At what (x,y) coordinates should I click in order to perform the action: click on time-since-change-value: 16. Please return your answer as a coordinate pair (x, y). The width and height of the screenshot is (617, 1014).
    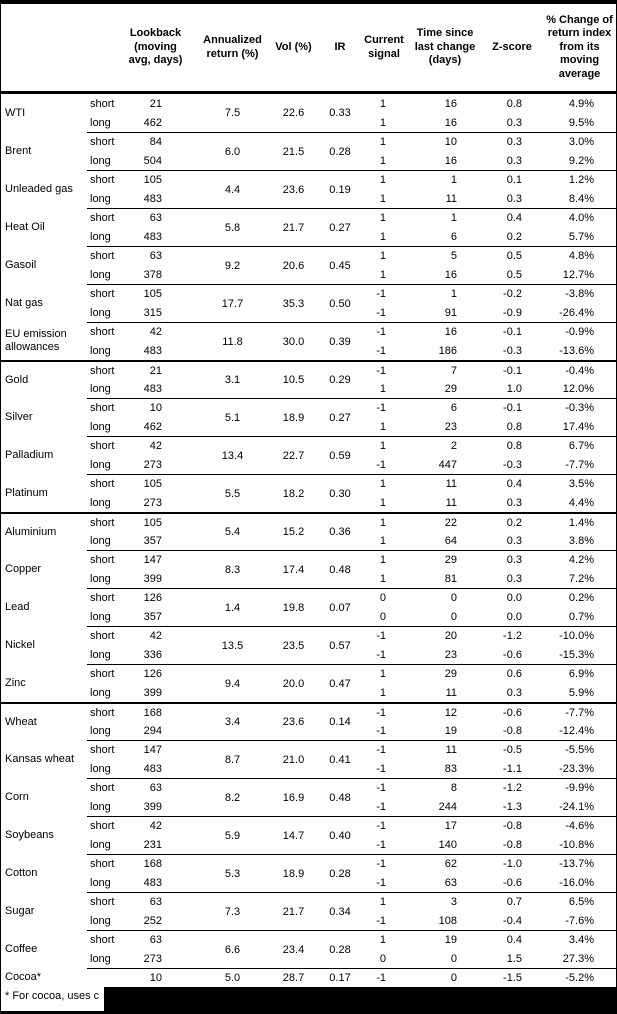
    Looking at the image, I should click on (445, 331).